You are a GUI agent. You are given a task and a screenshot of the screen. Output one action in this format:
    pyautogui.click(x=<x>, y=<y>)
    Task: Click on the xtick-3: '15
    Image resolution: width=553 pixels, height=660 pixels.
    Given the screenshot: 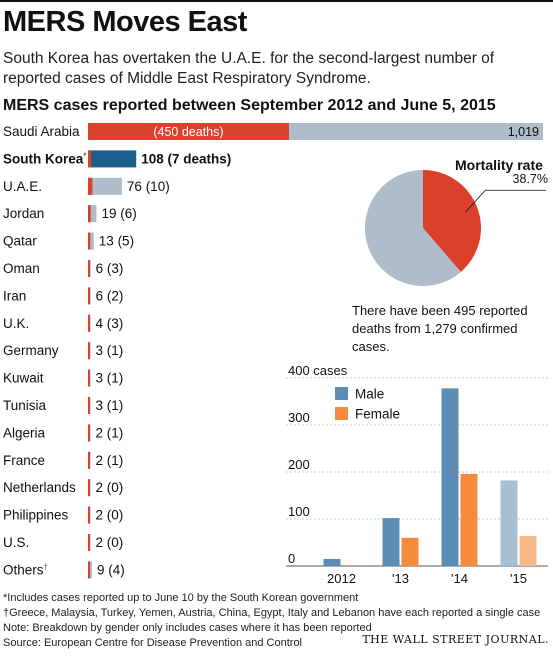 What is the action you would take?
    pyautogui.click(x=518, y=578)
    